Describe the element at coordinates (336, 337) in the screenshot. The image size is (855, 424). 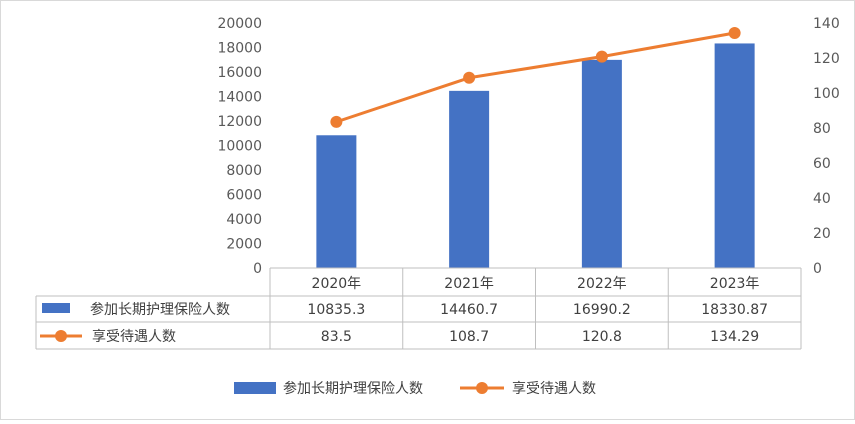
I see `line-value-label: 83.5` at that location.